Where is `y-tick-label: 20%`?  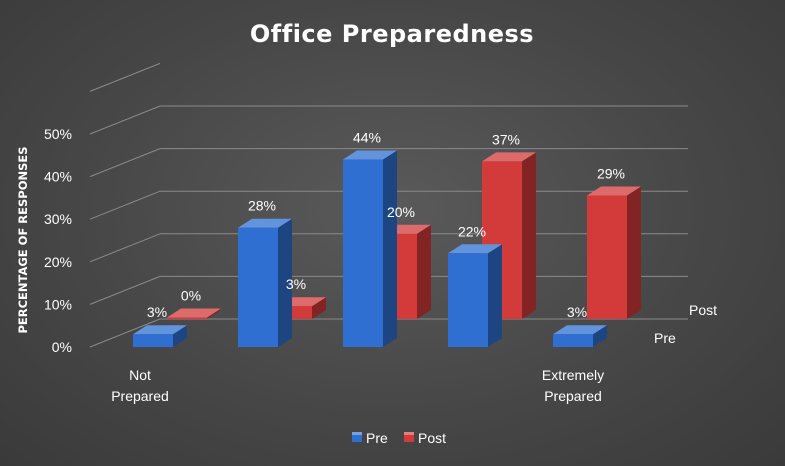 y-tick-label: 20% is located at coordinates (58, 262).